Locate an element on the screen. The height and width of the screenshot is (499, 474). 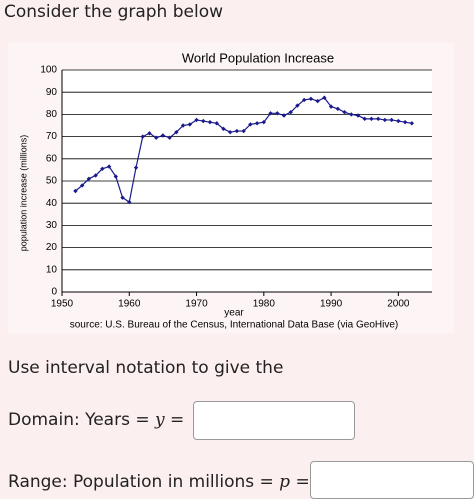
x-tick-label: 1970 is located at coordinates (196, 304).